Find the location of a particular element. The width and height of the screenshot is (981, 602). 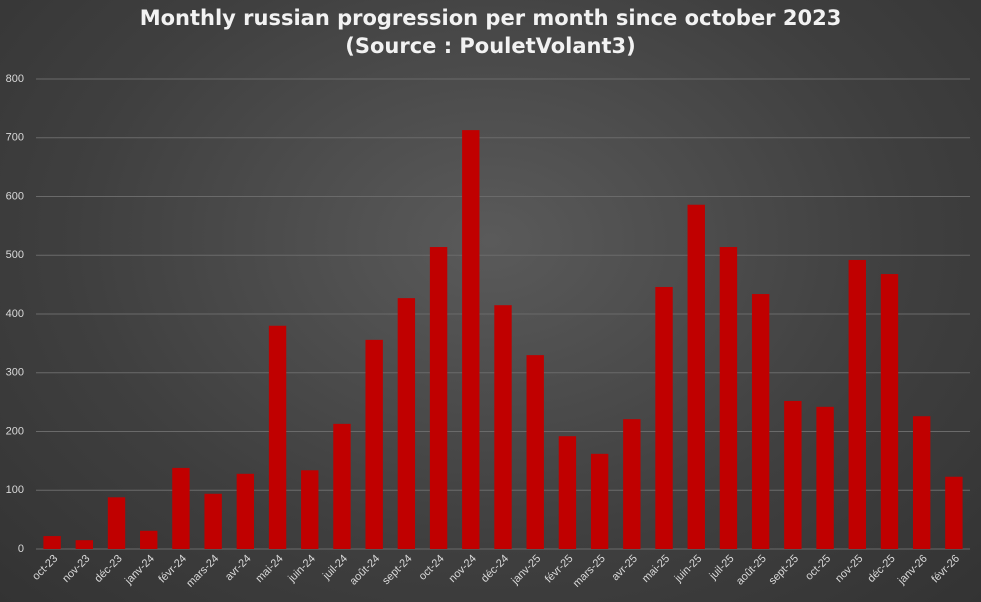

x-tick-label: mars-25 is located at coordinates (589, 571).